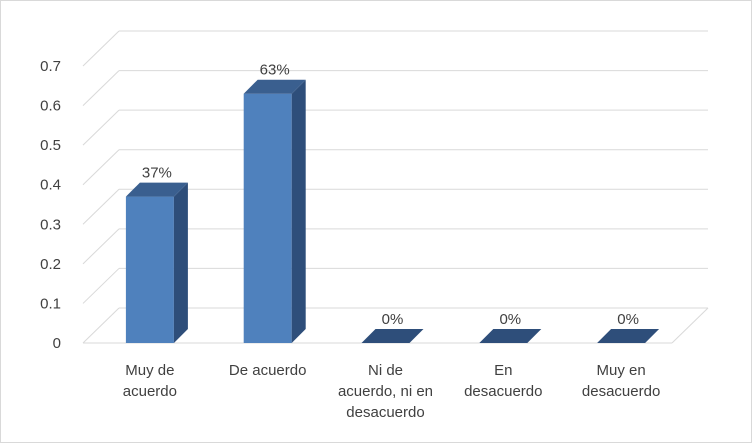  What do you see at coordinates (50, 145) in the screenshot?
I see `y-tick-label: 0.5` at bounding box center [50, 145].